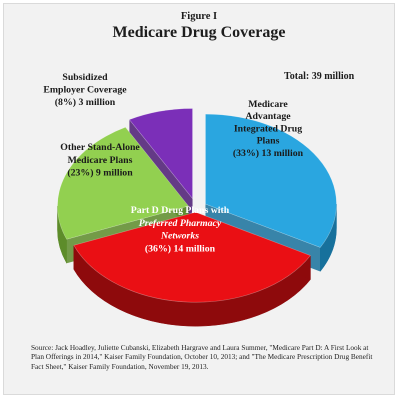 The width and height of the screenshot is (400, 400). What do you see at coordinates (268, 141) in the screenshot?
I see `medicare-advantage-label-line: Plans` at bounding box center [268, 141].